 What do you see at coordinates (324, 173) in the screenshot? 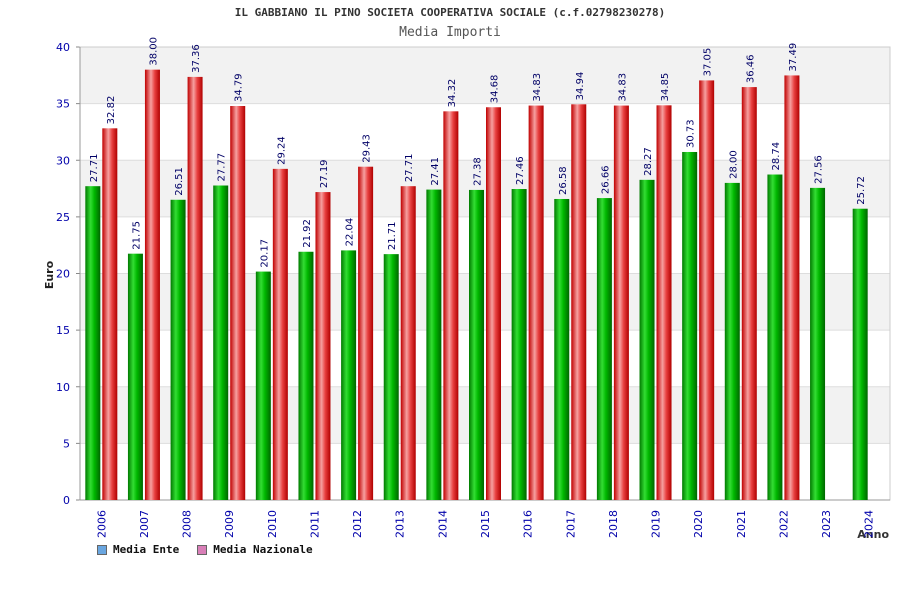
I see `data-label-media-nazionale: 27.19` at bounding box center [324, 173].